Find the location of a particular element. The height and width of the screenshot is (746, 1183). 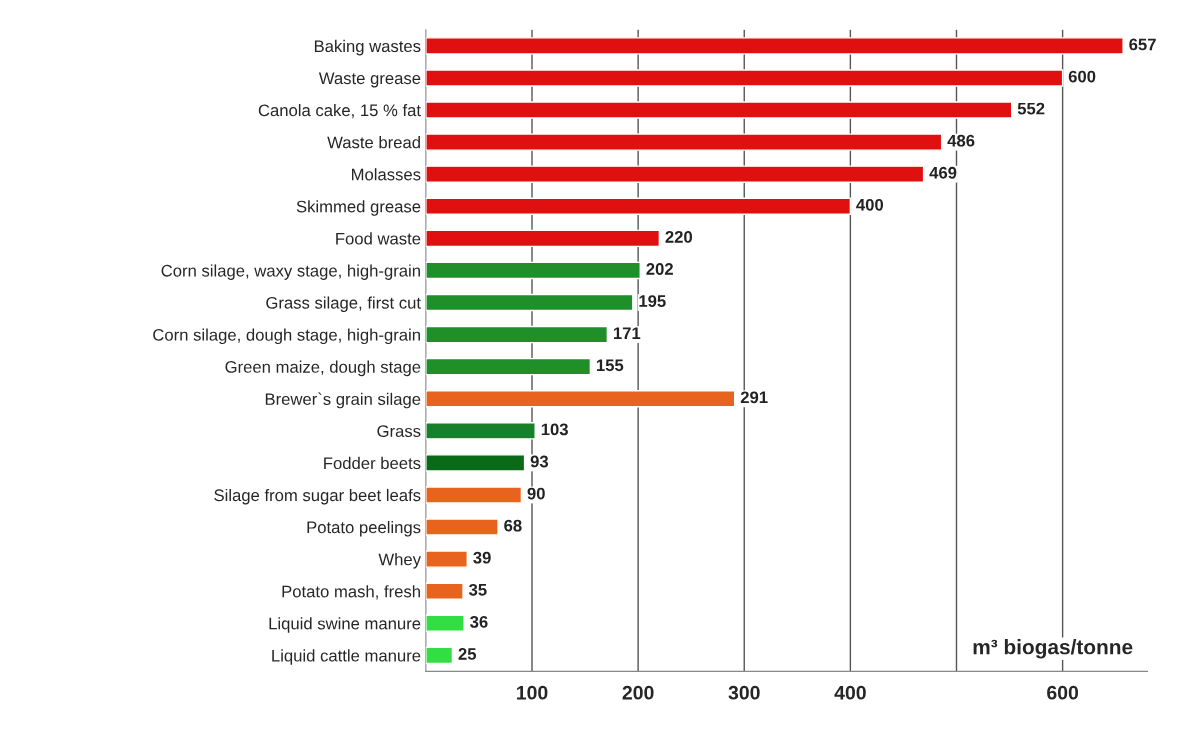

y-tick-label: Liquid swine manure is located at coordinates (345, 625).